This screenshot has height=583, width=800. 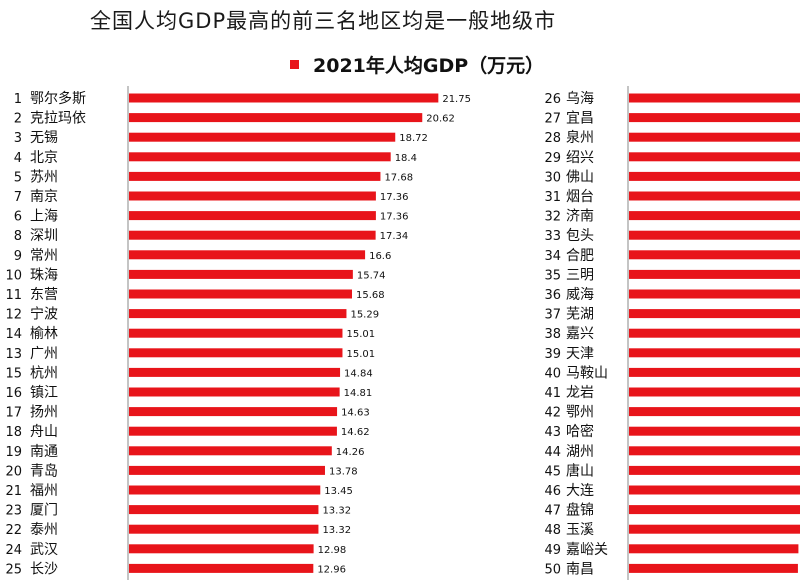 I want to click on city-label: 珠海, so click(x=44, y=275).